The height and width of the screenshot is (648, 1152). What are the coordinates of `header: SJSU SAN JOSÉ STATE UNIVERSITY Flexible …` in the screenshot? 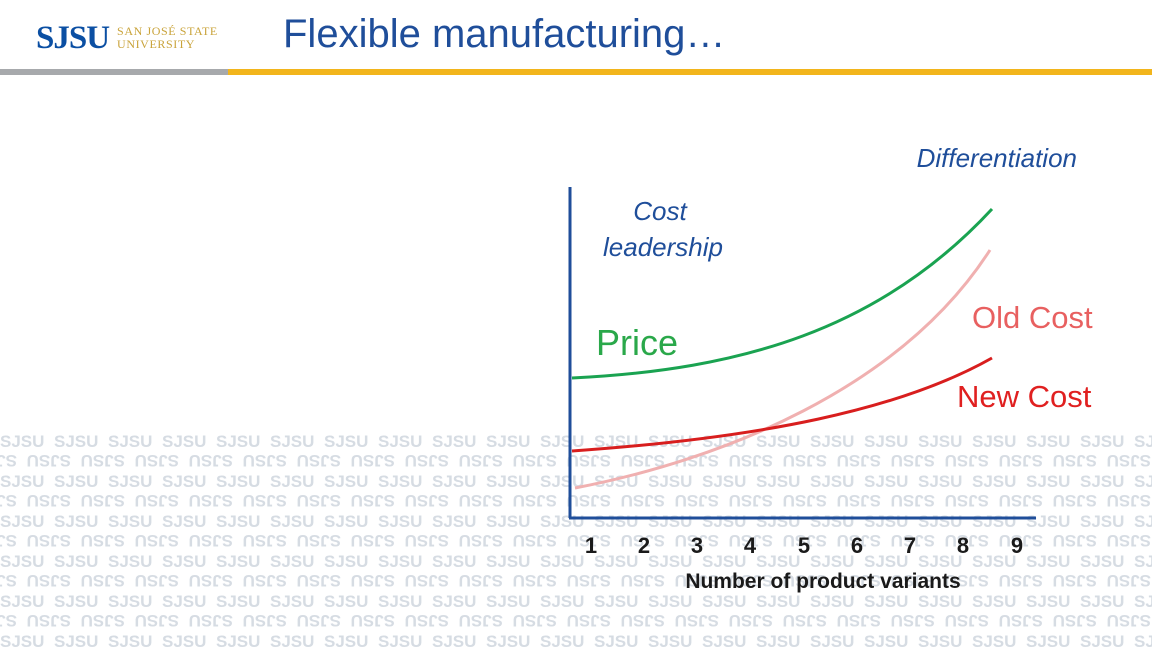 It's located at (576, 38).